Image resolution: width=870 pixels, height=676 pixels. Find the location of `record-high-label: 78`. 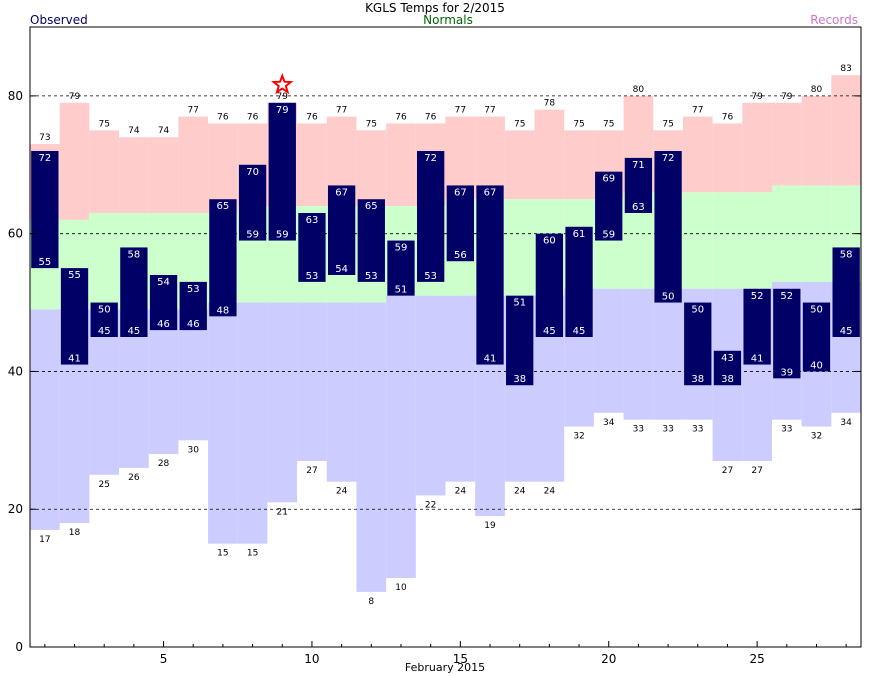

record-high-label: 78 is located at coordinates (550, 104).